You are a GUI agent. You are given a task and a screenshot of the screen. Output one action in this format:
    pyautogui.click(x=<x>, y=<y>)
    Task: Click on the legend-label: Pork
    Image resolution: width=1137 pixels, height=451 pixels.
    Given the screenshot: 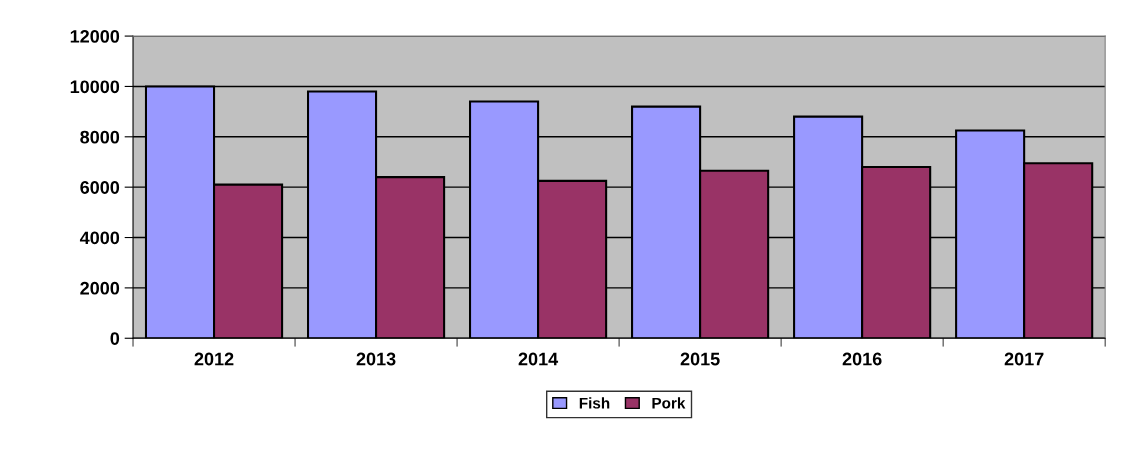 What is the action you would take?
    pyautogui.click(x=669, y=403)
    